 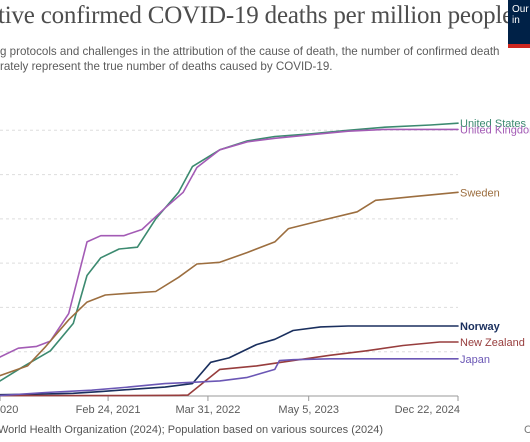 I want to click on x-tick-label: Feb 24, 2021, so click(x=108, y=410).